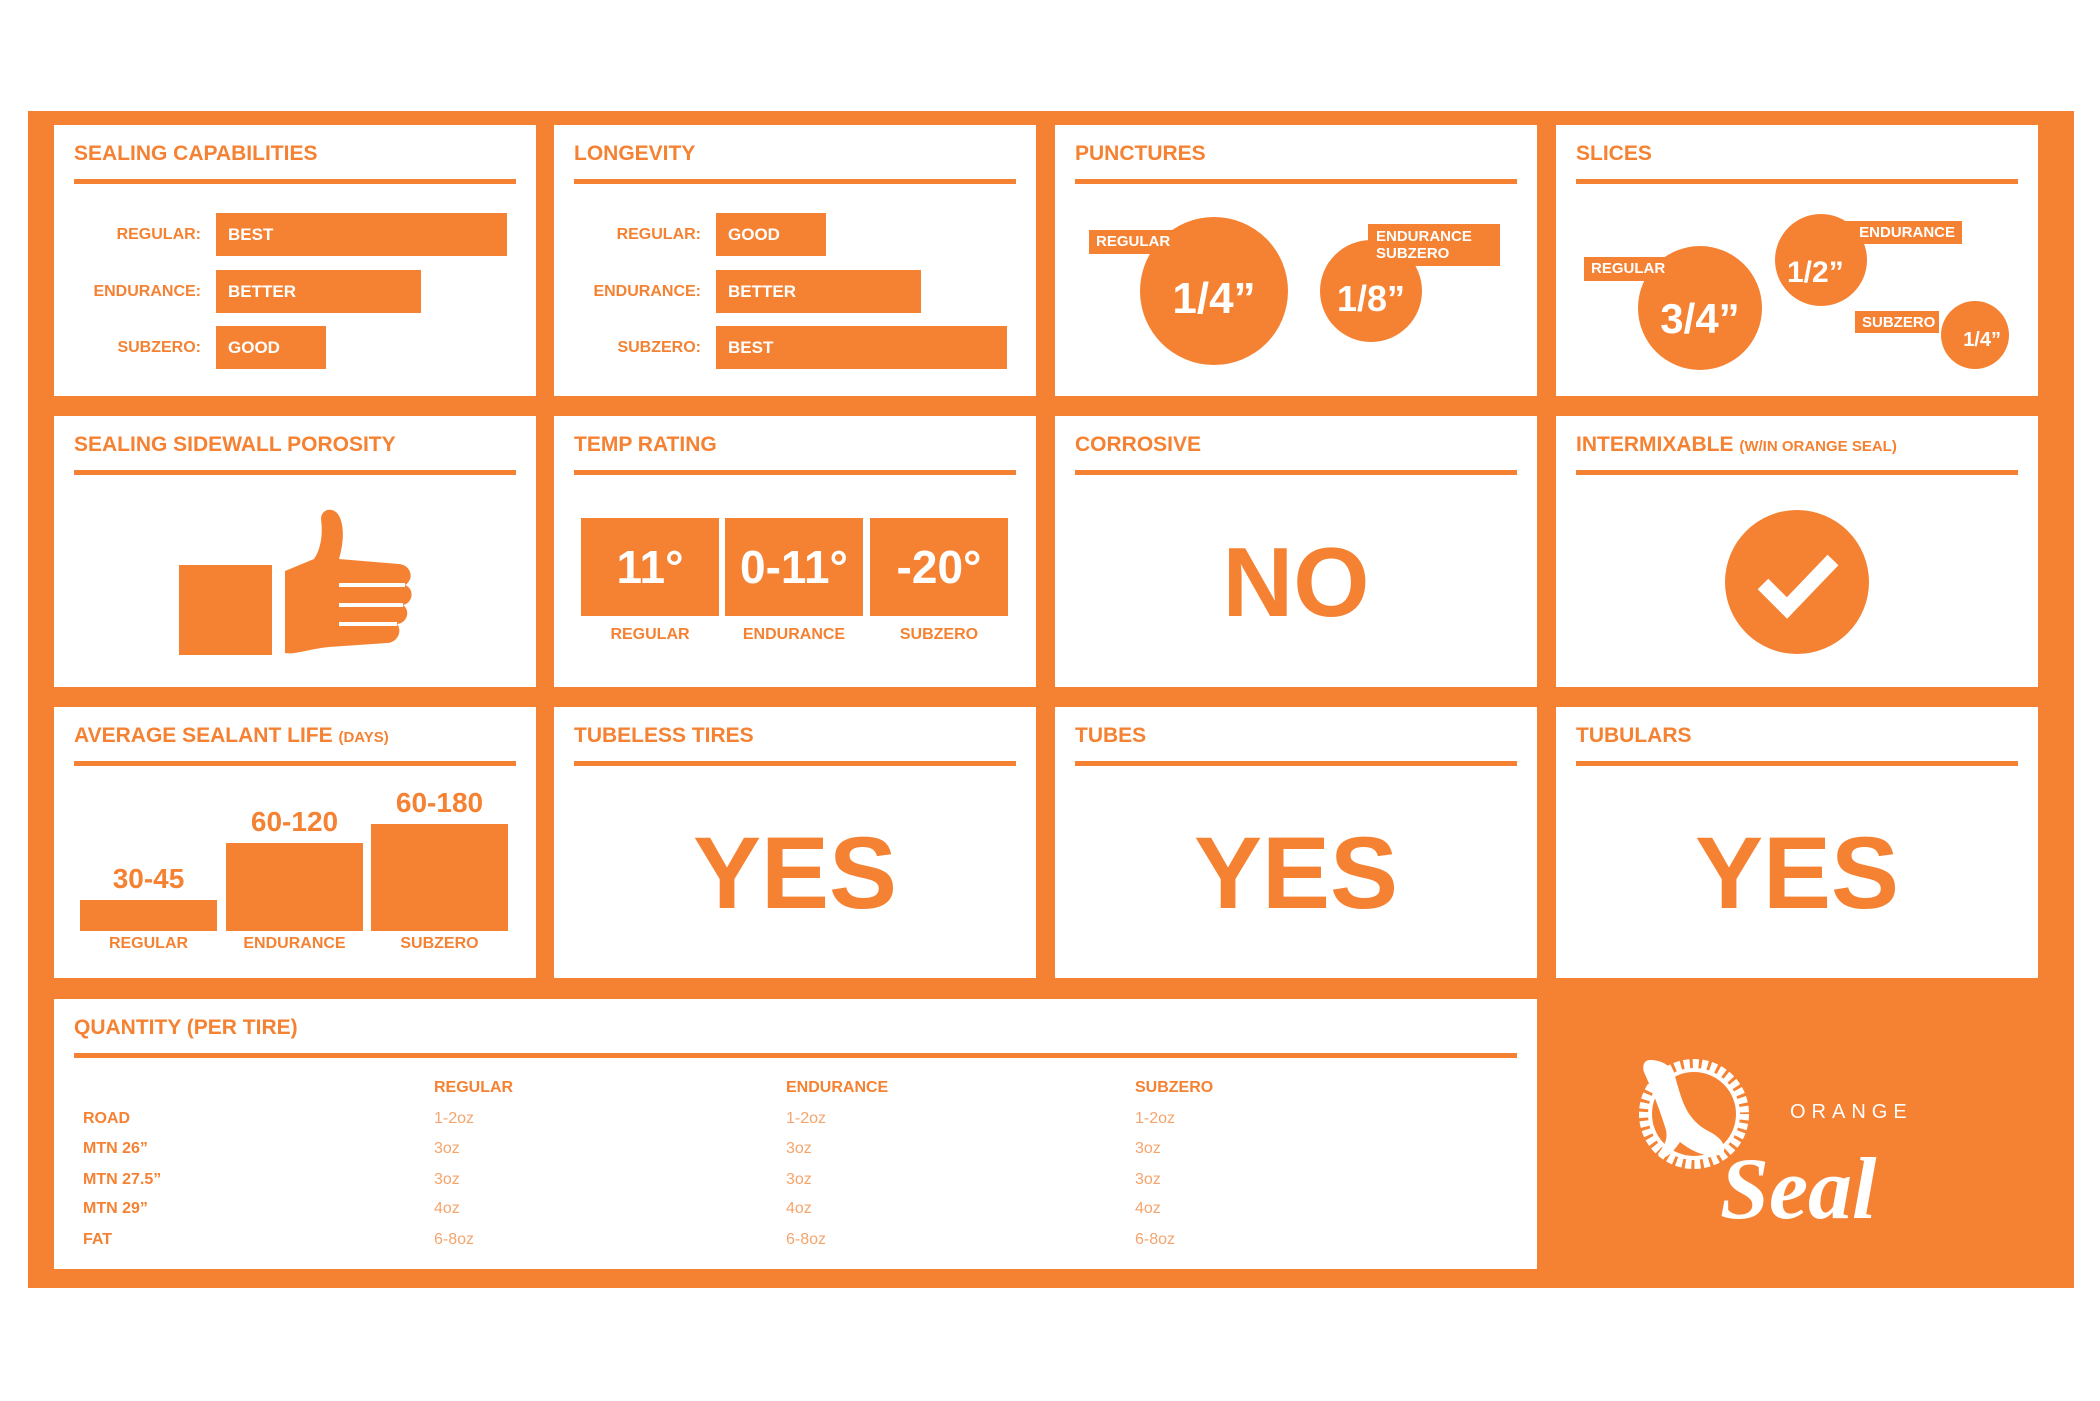  I want to click on intermixable-panel: INTERMIXABLE (W/IN ORANGE SEAL), so click(1797, 551).